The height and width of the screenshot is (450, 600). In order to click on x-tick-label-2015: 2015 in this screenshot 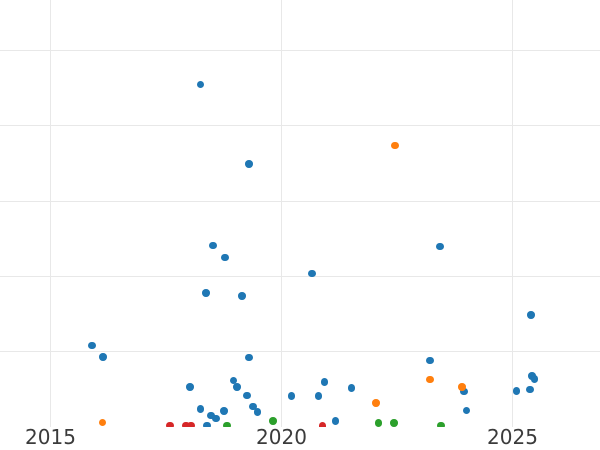, I will do `click(50, 437)`.